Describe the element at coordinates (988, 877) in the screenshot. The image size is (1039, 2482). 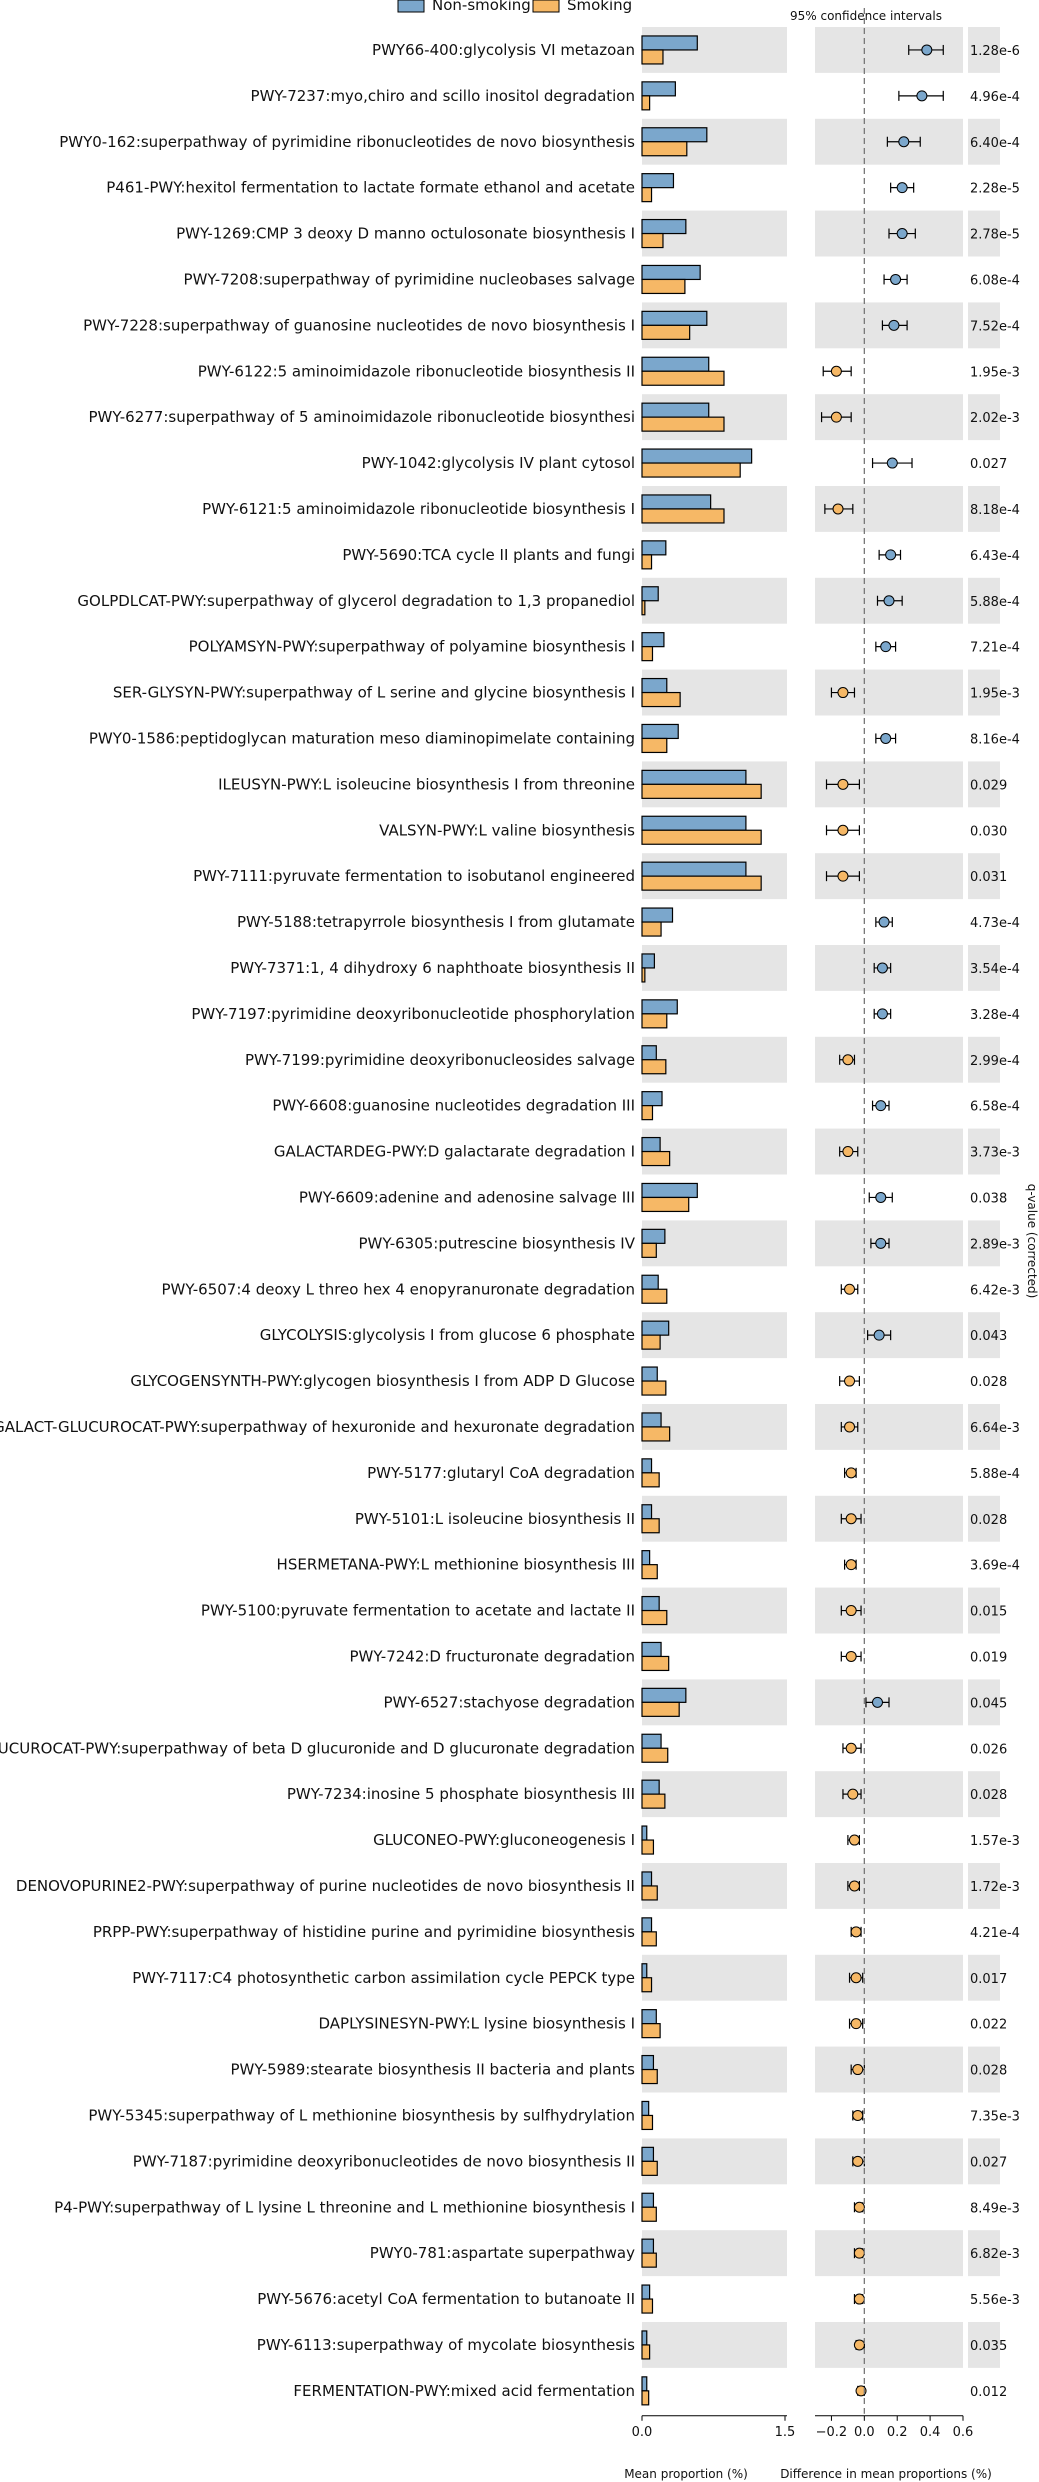
I see `q-value: 0.031` at that location.